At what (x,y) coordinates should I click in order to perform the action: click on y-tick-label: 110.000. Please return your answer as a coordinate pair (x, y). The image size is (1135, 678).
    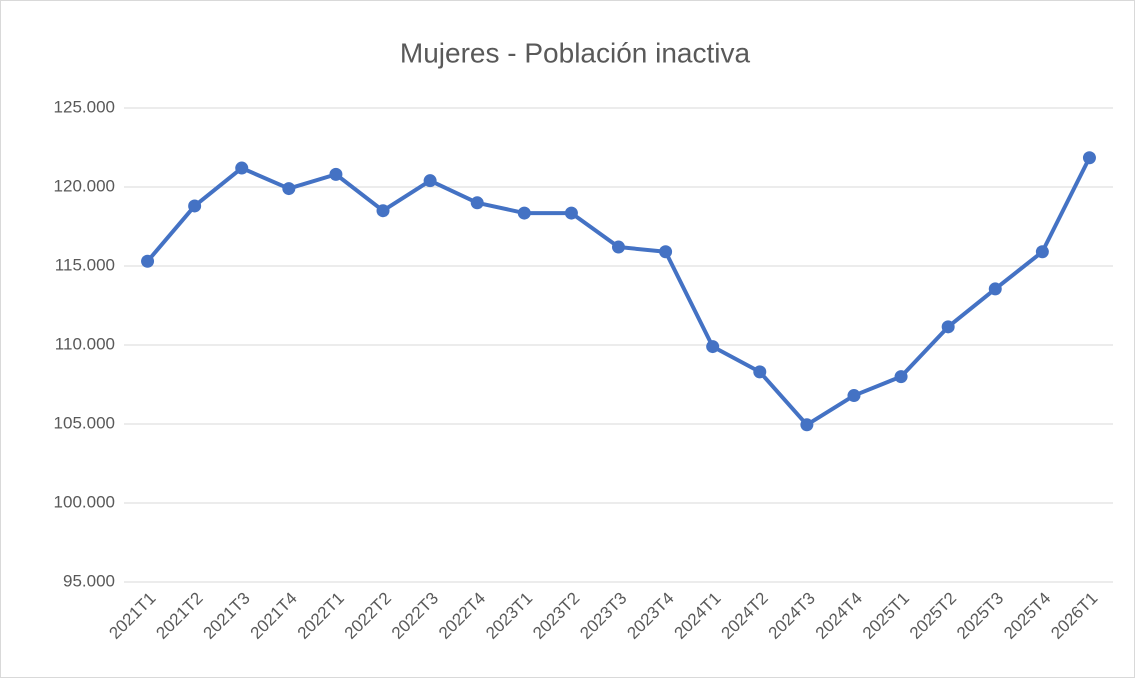
    Looking at the image, I should click on (85, 343).